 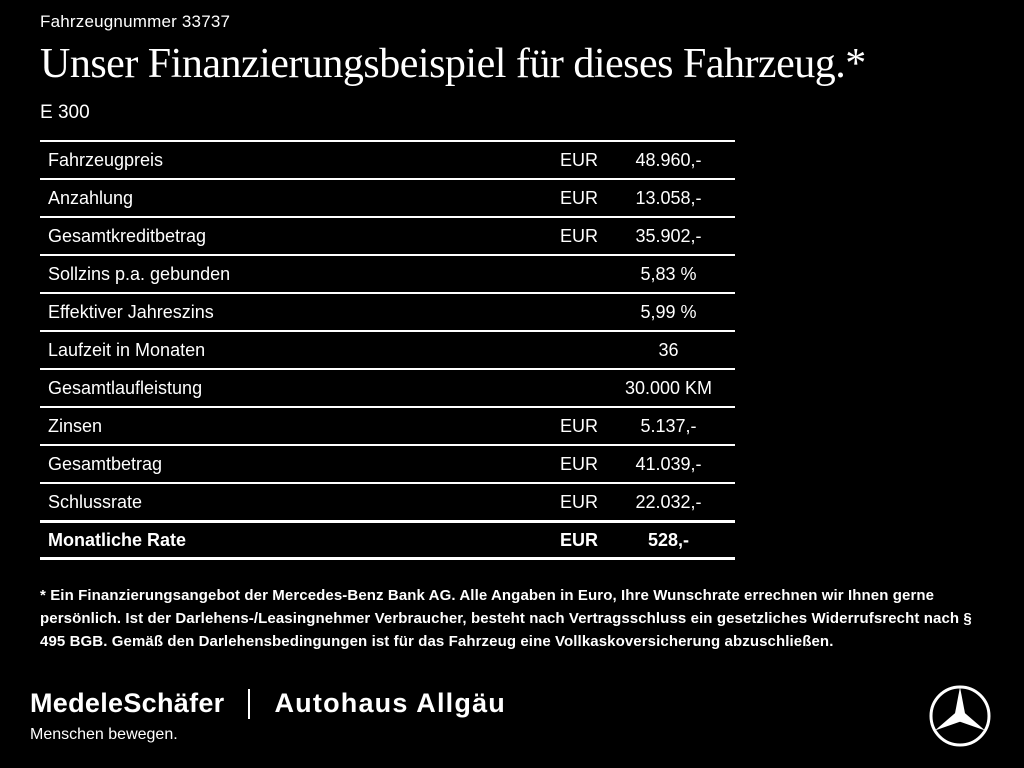 What do you see at coordinates (960, 716) in the screenshot?
I see `mercedes-star-icon` at bounding box center [960, 716].